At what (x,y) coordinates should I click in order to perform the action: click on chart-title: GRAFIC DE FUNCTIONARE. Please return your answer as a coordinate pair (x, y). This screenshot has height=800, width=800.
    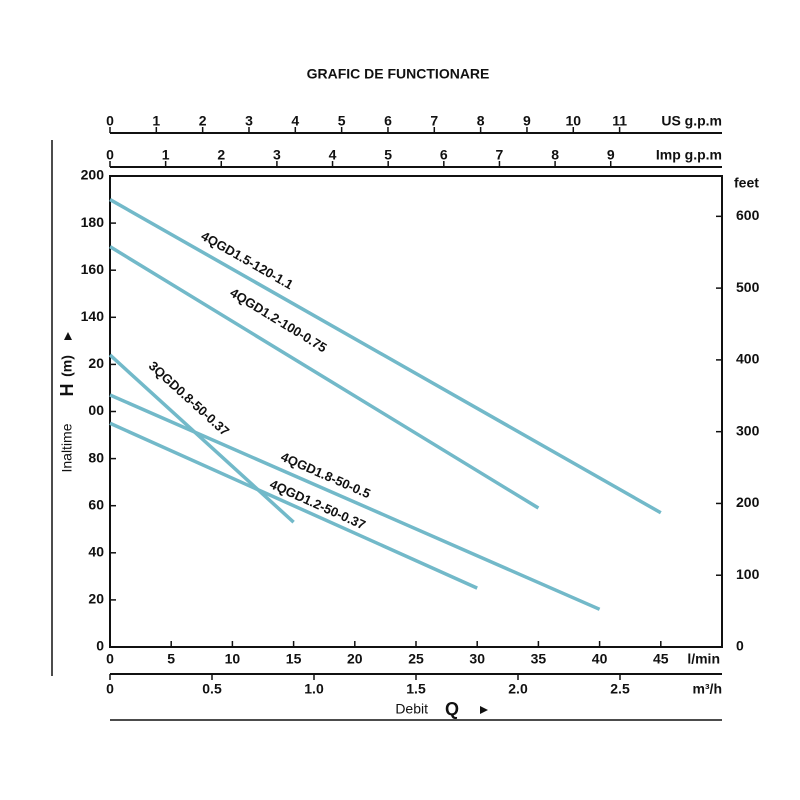
    Looking at the image, I should click on (398, 74).